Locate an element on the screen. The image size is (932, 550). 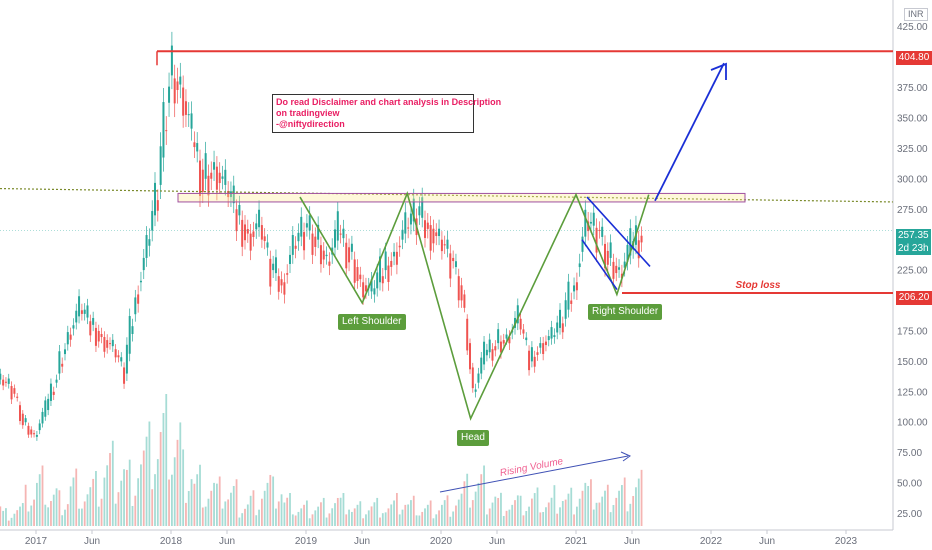
y-tick-label: 25.00 is located at coordinates (909, 514).